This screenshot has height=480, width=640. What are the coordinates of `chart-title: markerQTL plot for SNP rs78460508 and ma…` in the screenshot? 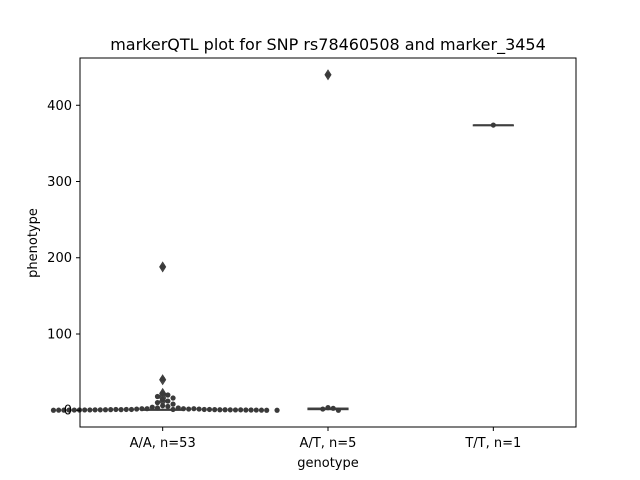 It's located at (328, 45).